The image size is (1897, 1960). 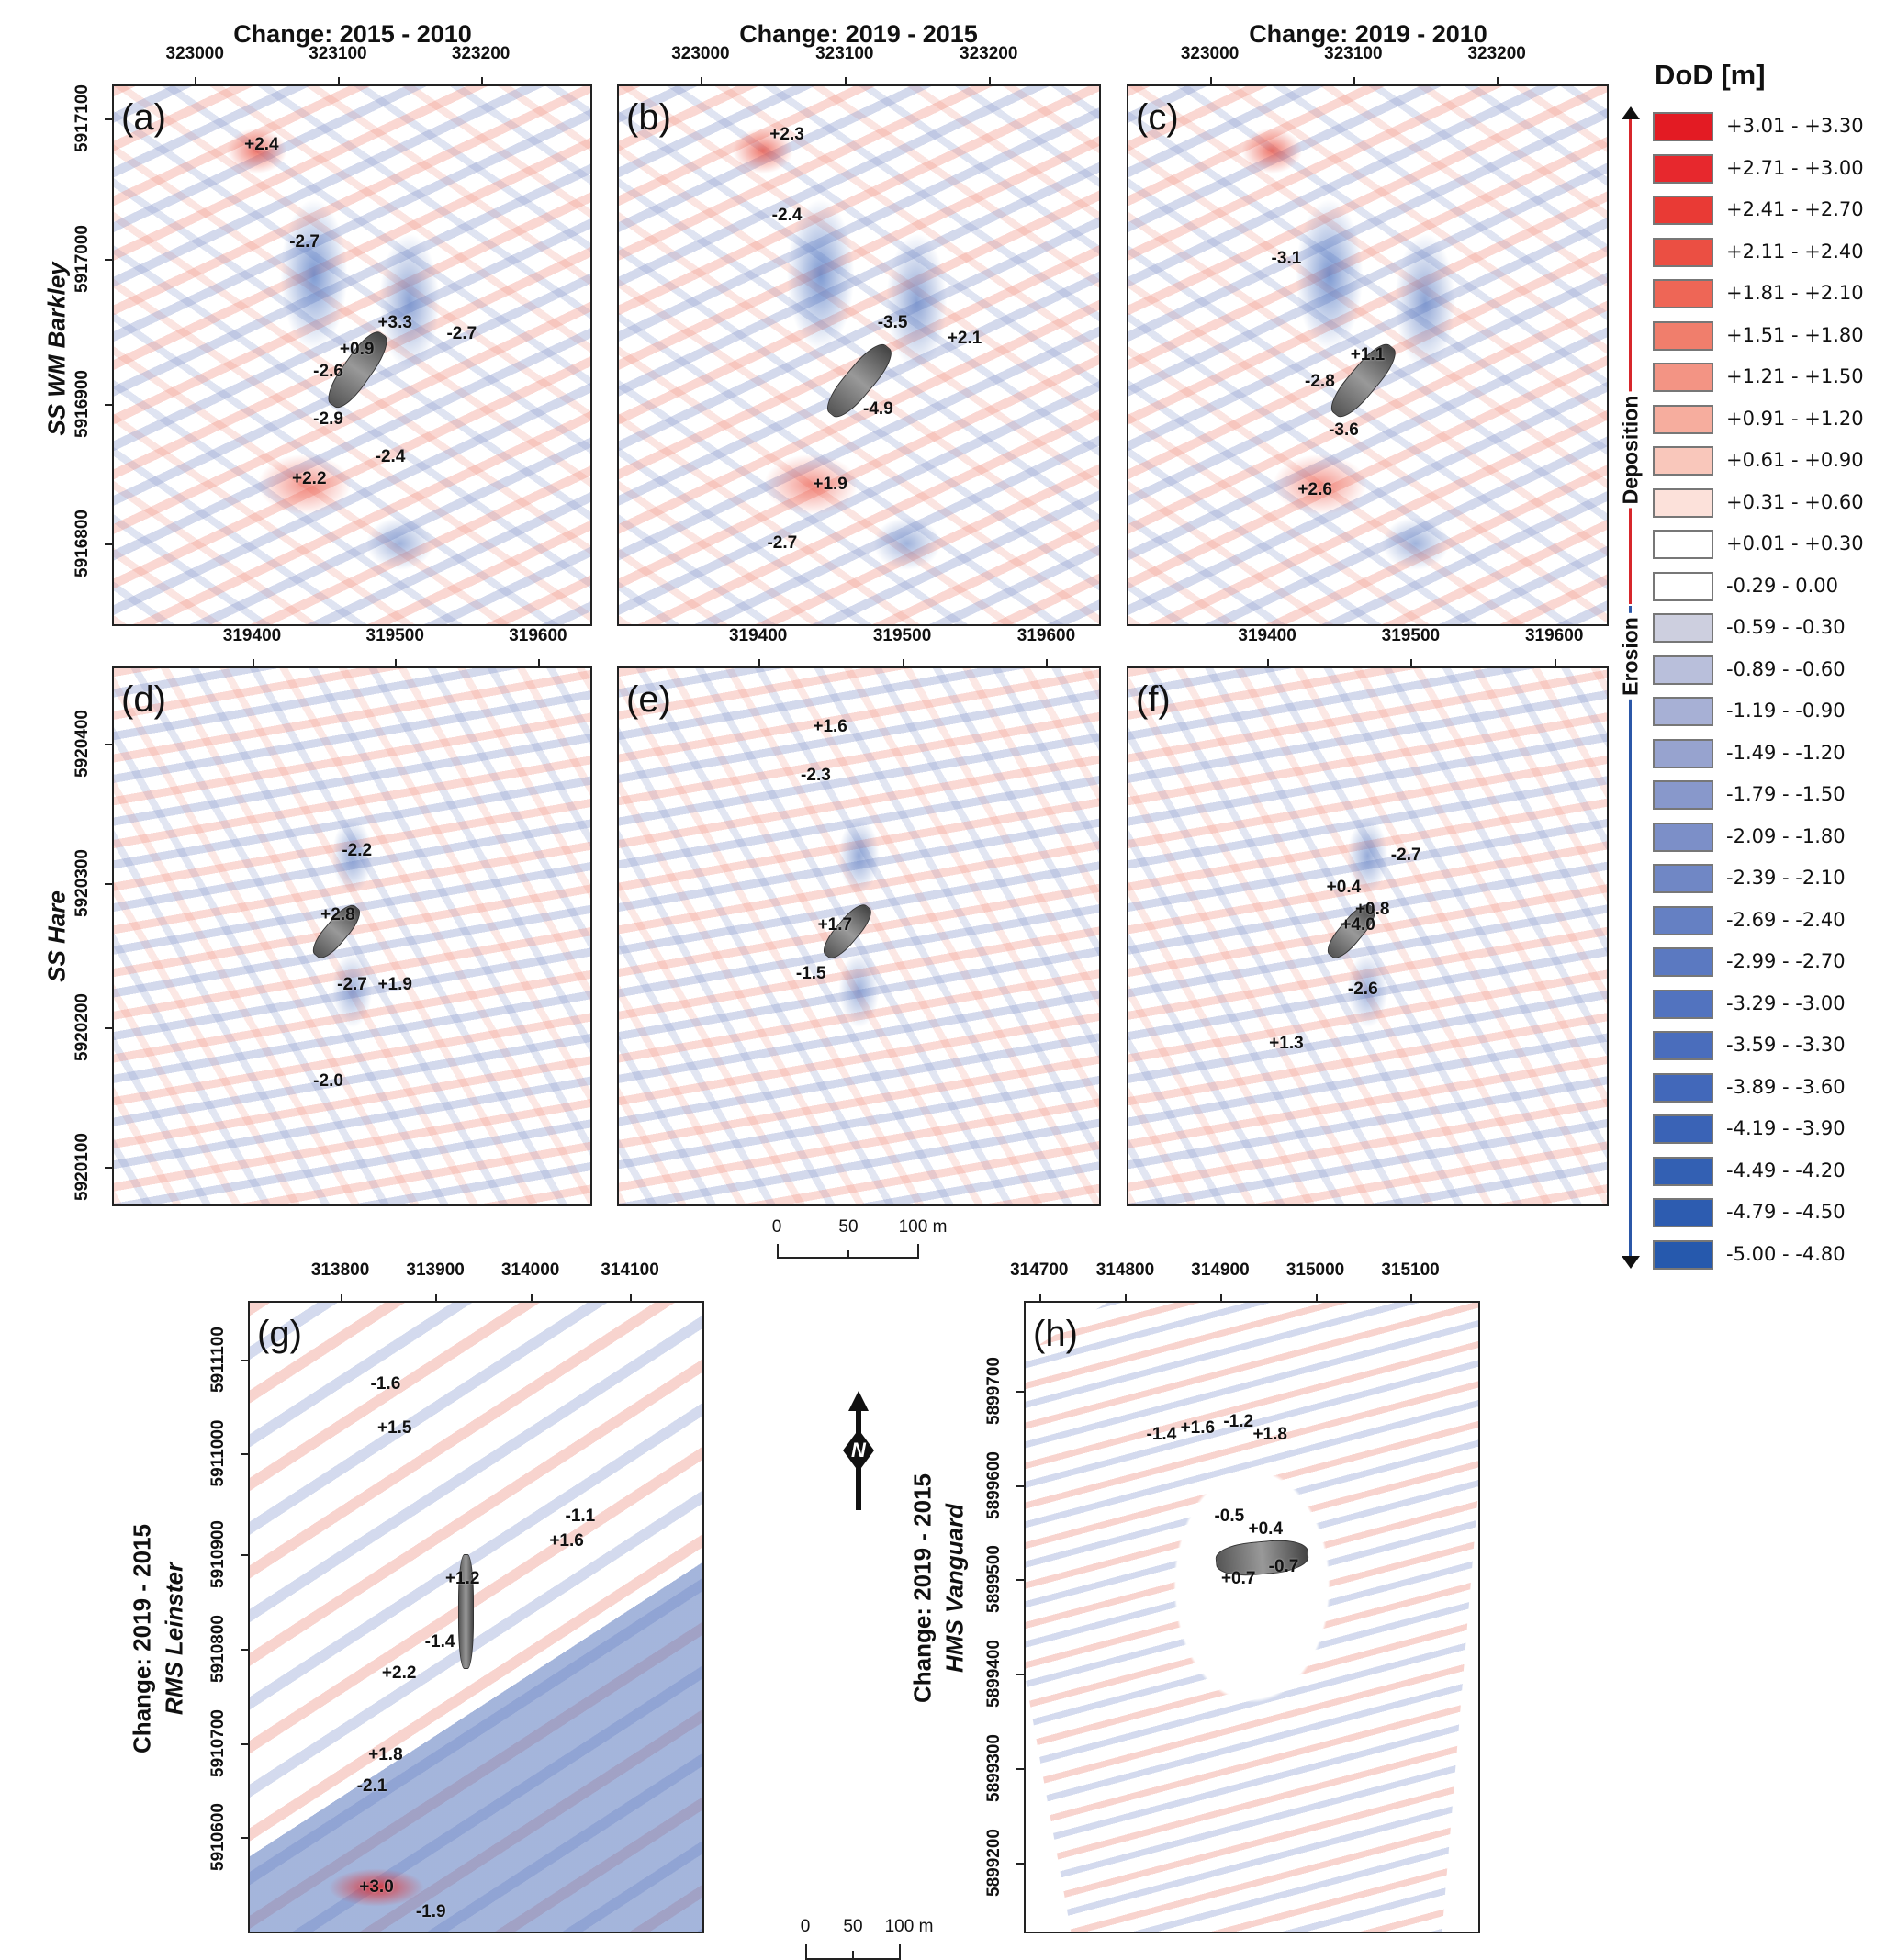 What do you see at coordinates (816, 775) in the screenshot?
I see `dod-value-label: -2.3` at bounding box center [816, 775].